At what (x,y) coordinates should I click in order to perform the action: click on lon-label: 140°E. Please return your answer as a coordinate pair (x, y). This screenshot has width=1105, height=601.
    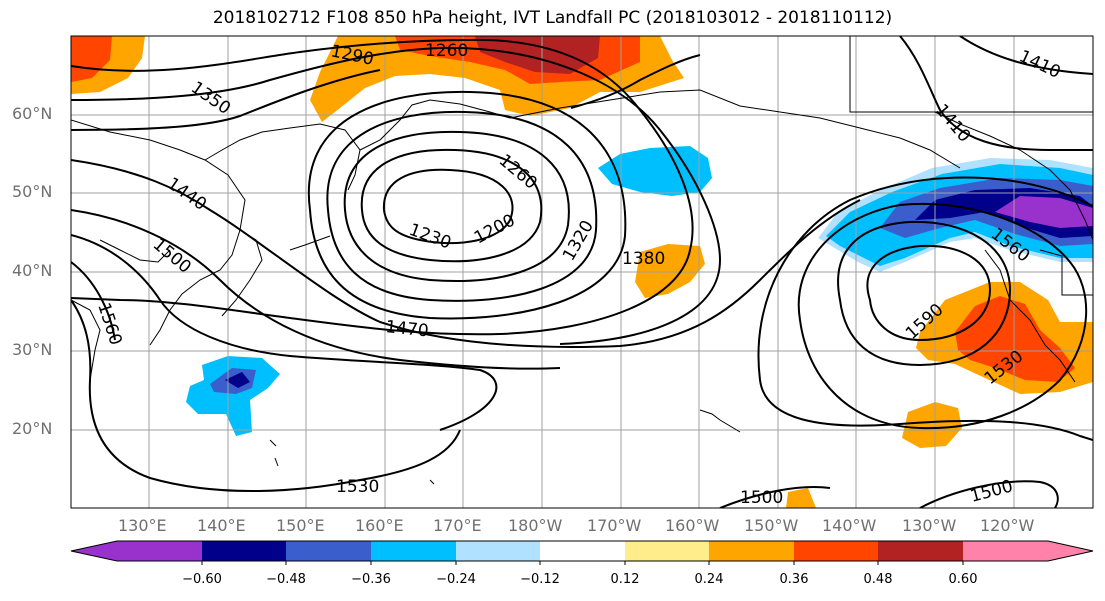
    Looking at the image, I should click on (221, 525).